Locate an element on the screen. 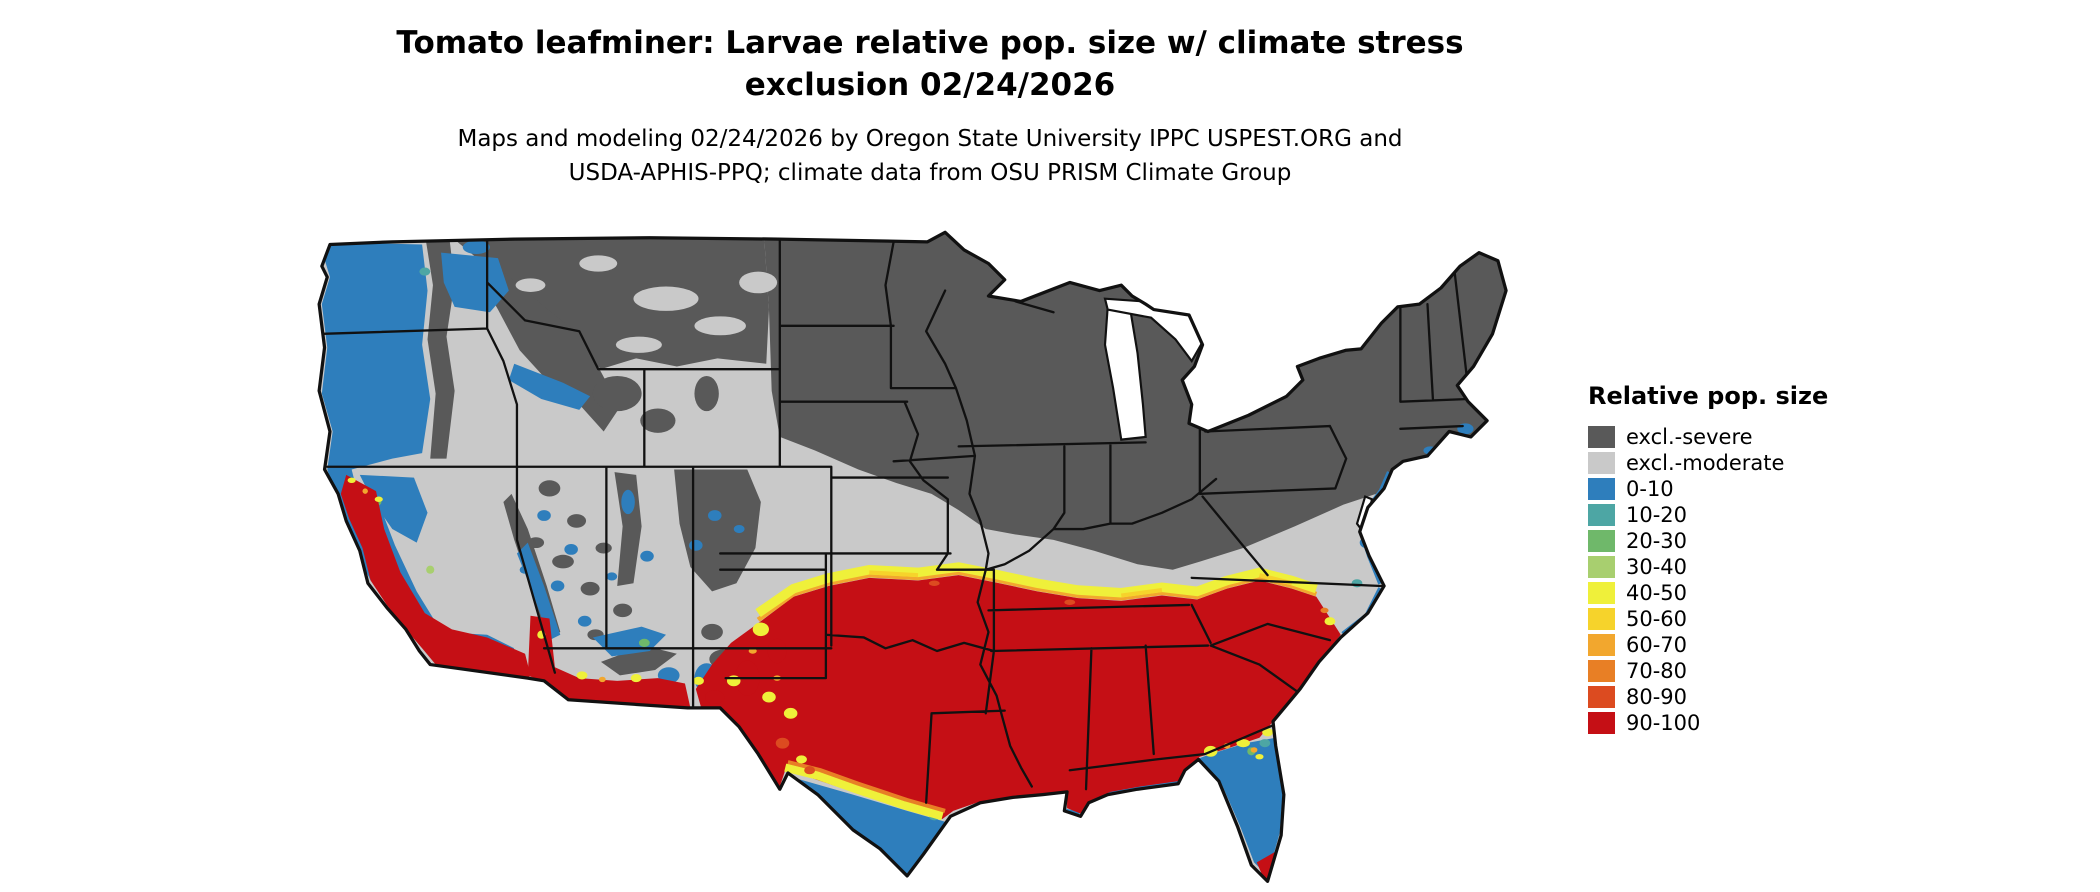  legend-label: excl.-moderate is located at coordinates (1705, 463).